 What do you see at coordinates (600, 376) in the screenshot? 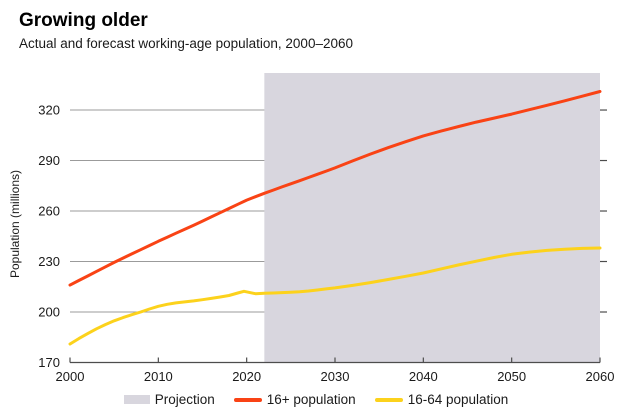
I see `x-tick-label: 2060` at bounding box center [600, 376].